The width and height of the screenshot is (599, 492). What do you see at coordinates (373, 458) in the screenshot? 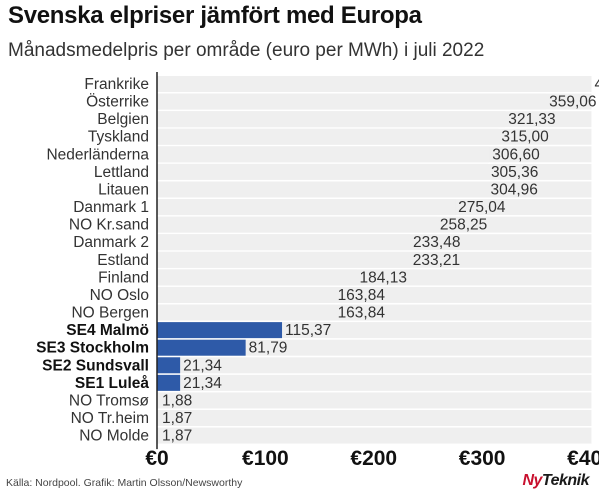
I see `x-tick-label: €200` at bounding box center [373, 458].